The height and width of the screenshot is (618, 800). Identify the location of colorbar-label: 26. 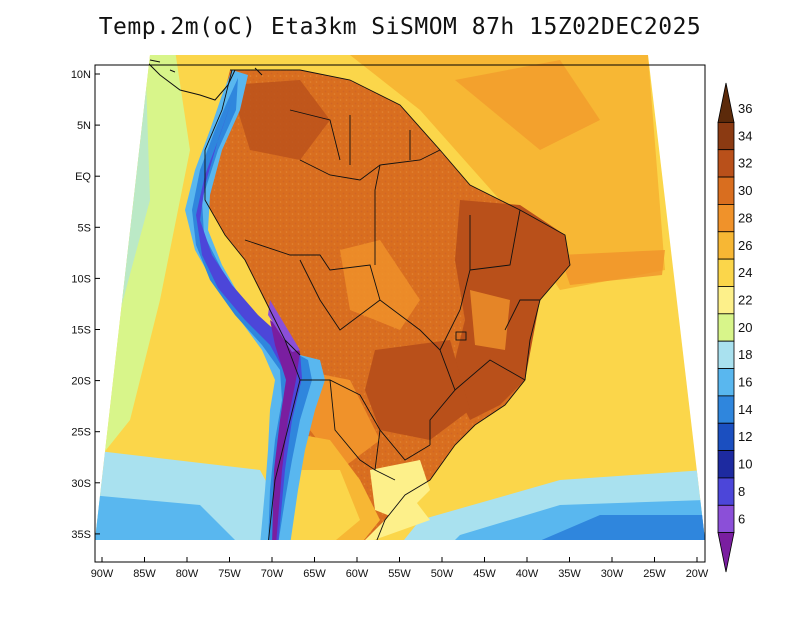
(745, 245).